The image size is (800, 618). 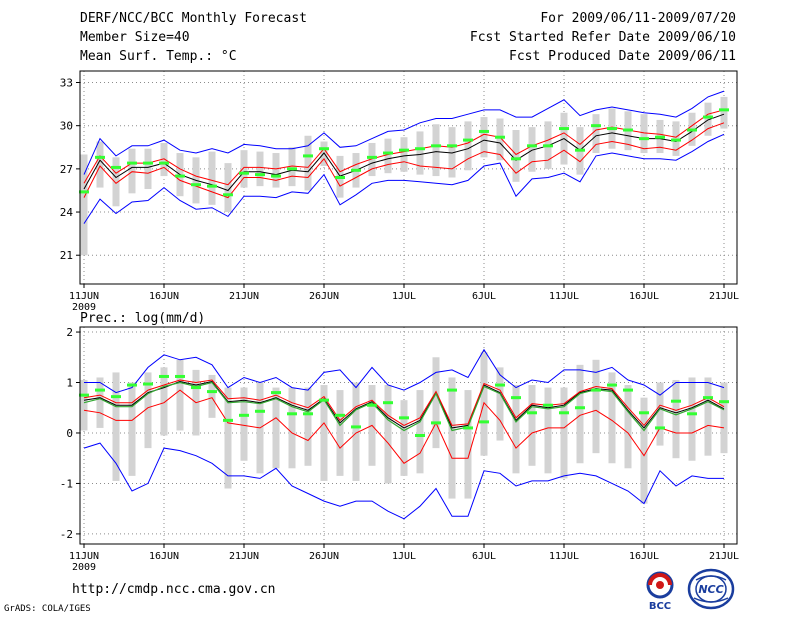 I want to click on series-line-upper-bound, so click(x=404, y=132).